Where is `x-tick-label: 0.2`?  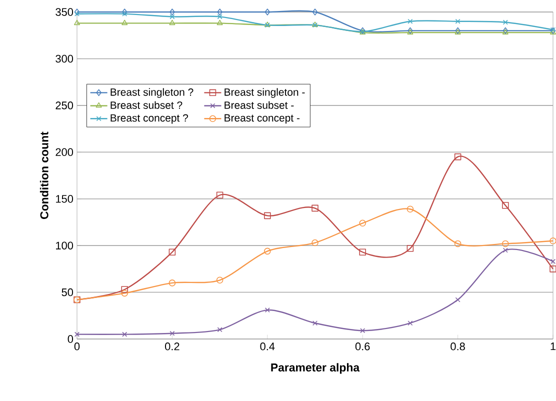
x-tick-label: 0.2 is located at coordinates (172, 346).